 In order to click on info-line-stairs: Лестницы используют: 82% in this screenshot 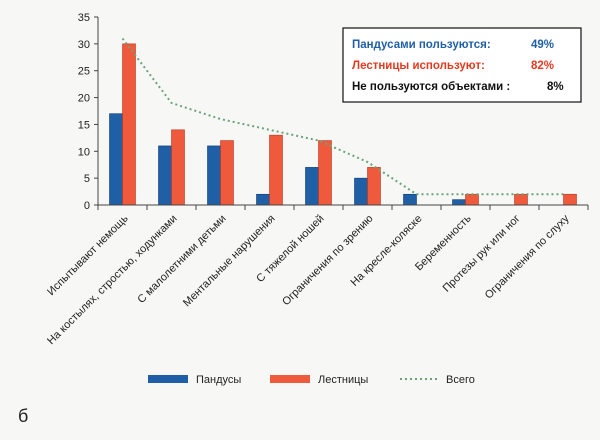, I will do `click(453, 66)`.